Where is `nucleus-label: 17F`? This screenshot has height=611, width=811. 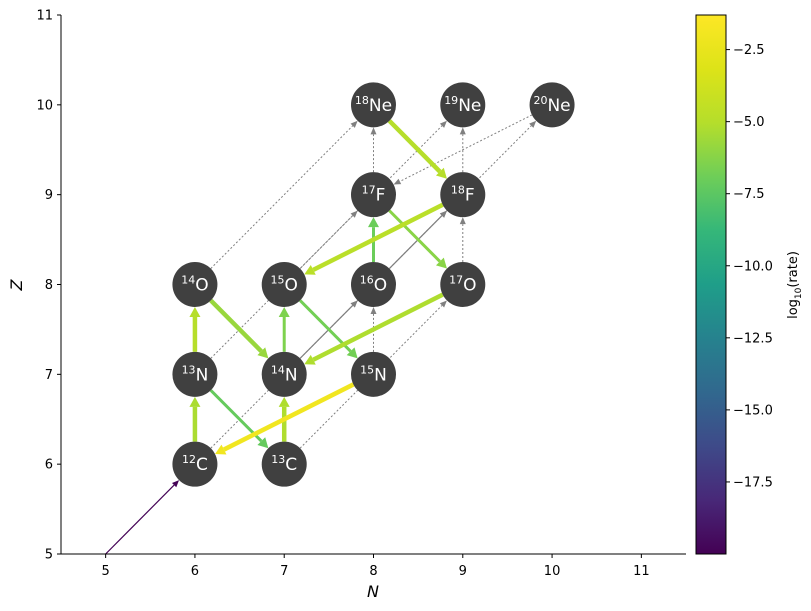
nucleus-label: 17F is located at coordinates (374, 195).